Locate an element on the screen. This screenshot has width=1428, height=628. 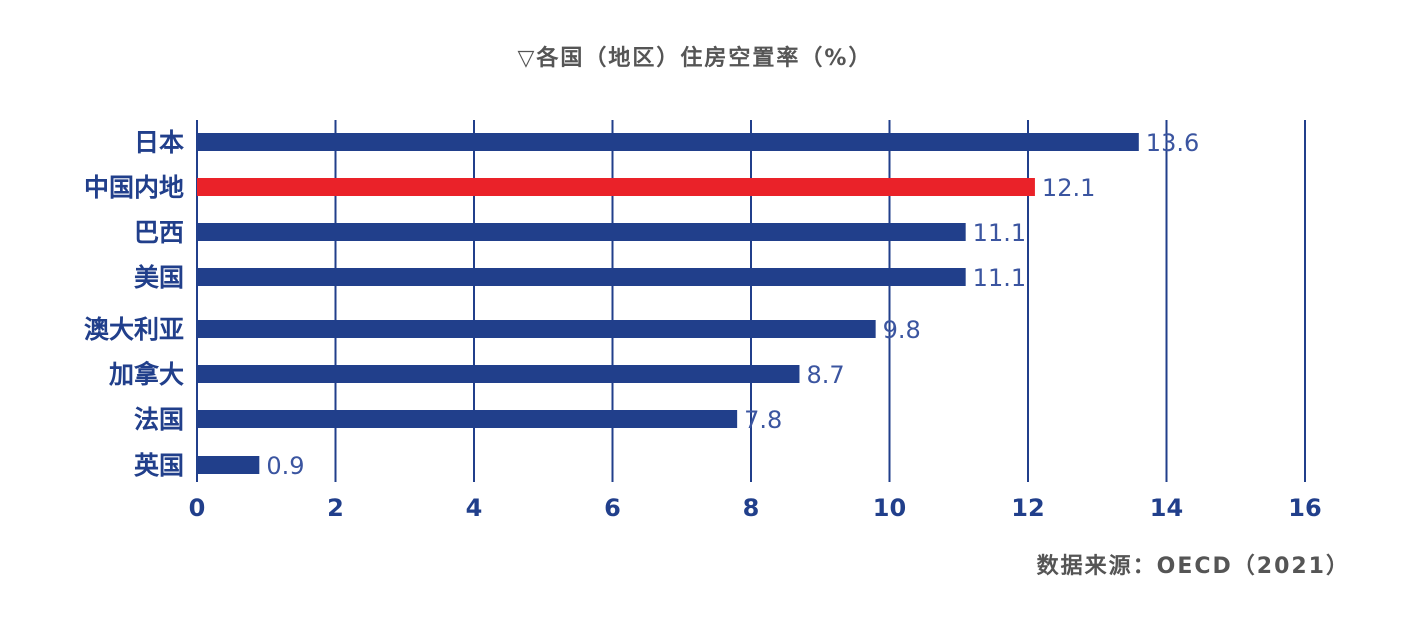
x-tick-label: 2 is located at coordinates (335, 508).